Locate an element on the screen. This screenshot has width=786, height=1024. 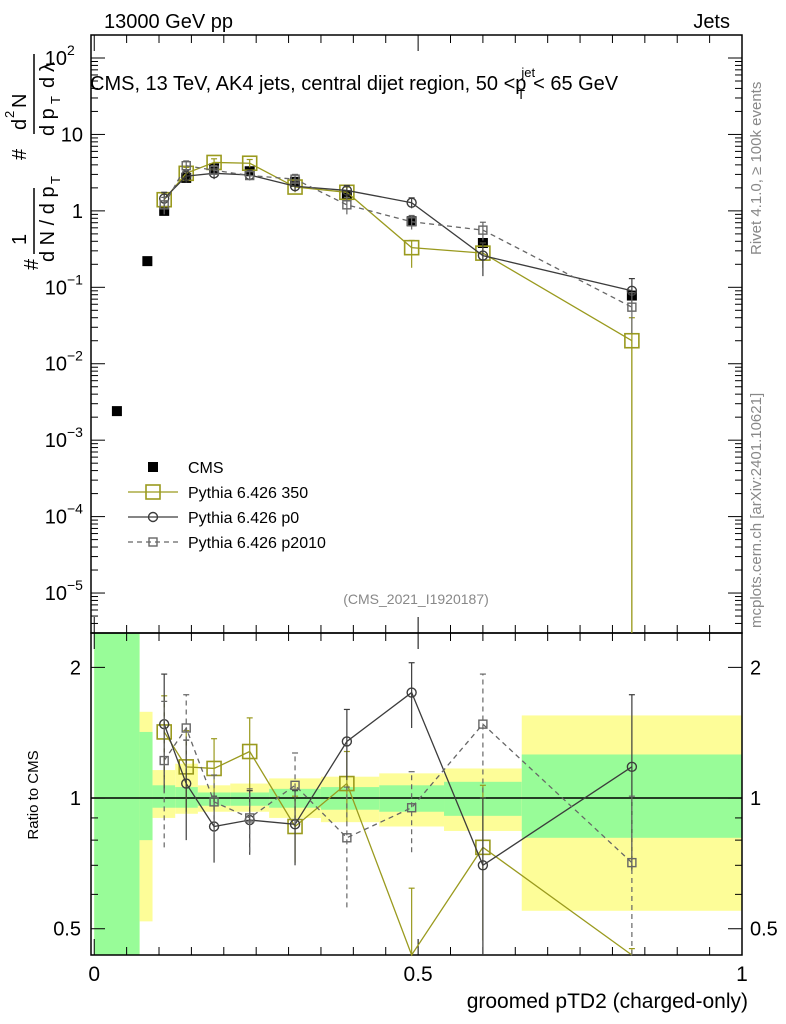
ratio-ytick-label-1: 1 is located at coordinates (75, 799).